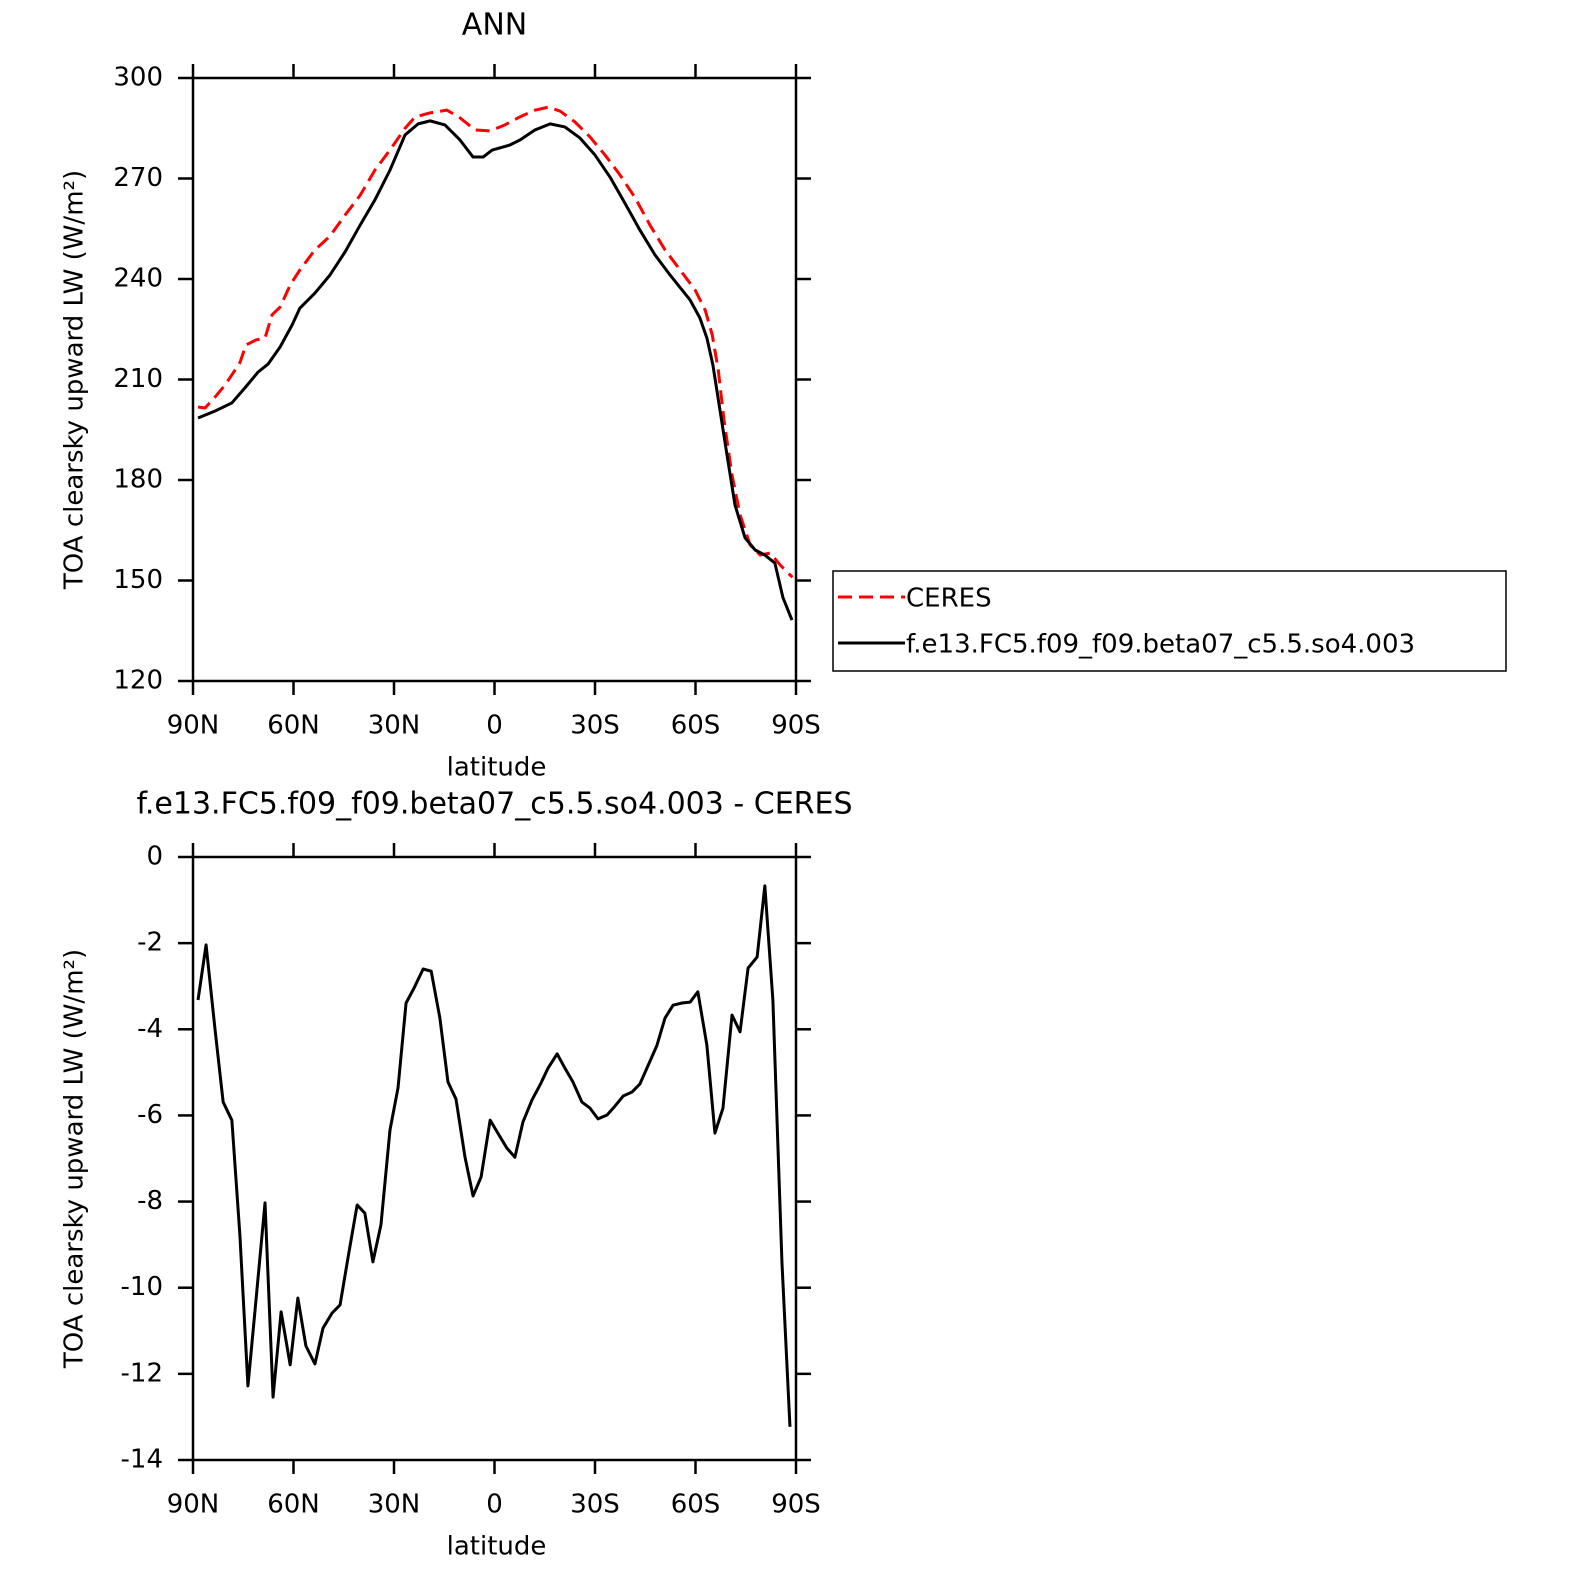 The image size is (1591, 1591). I want to click on legend-label: CERES, so click(949, 599).